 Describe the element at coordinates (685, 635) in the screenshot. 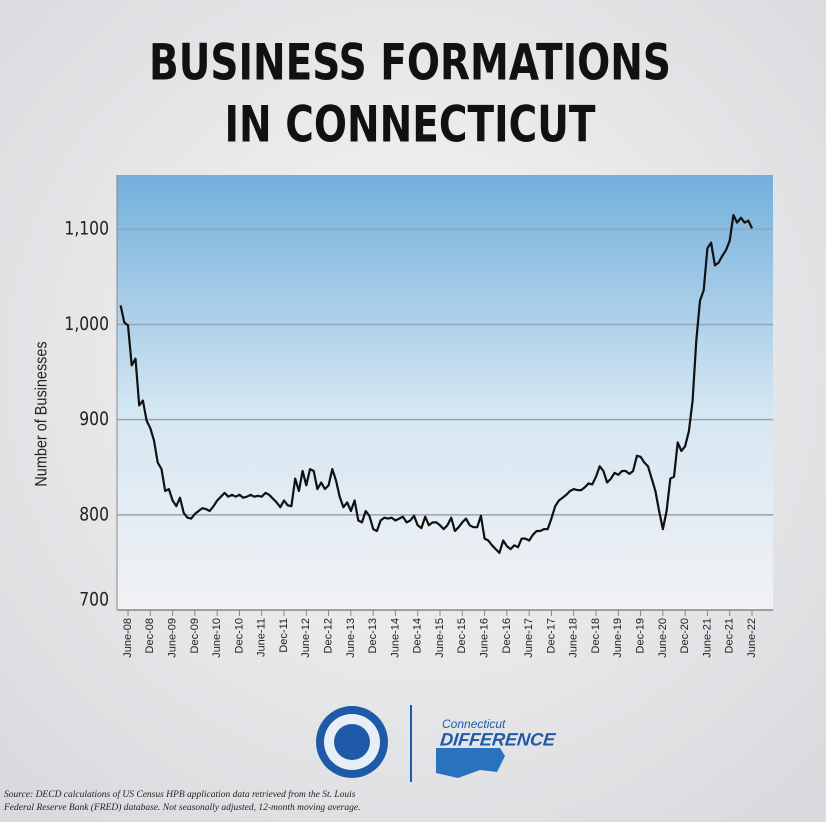

I see `x-tick-label: Dec-20` at that location.